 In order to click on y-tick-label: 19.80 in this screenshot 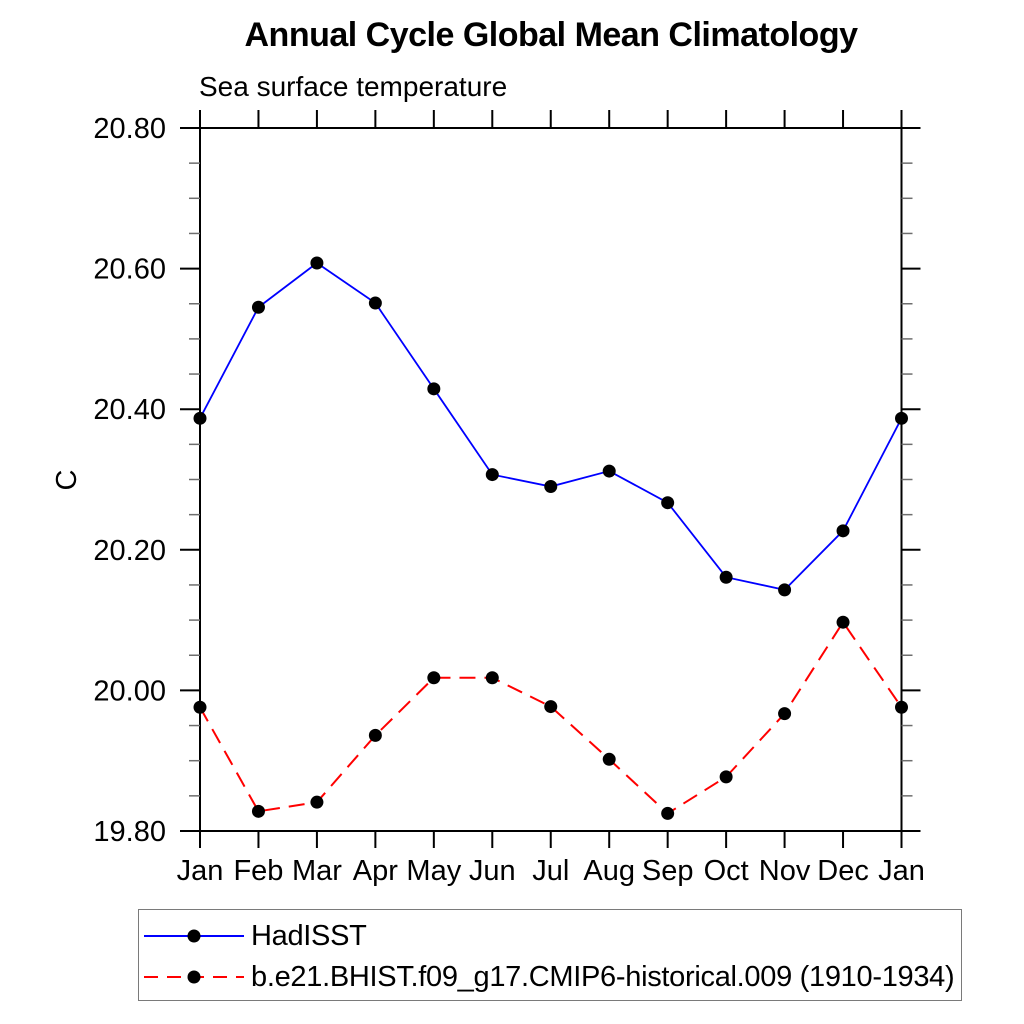, I will do `click(129, 832)`.